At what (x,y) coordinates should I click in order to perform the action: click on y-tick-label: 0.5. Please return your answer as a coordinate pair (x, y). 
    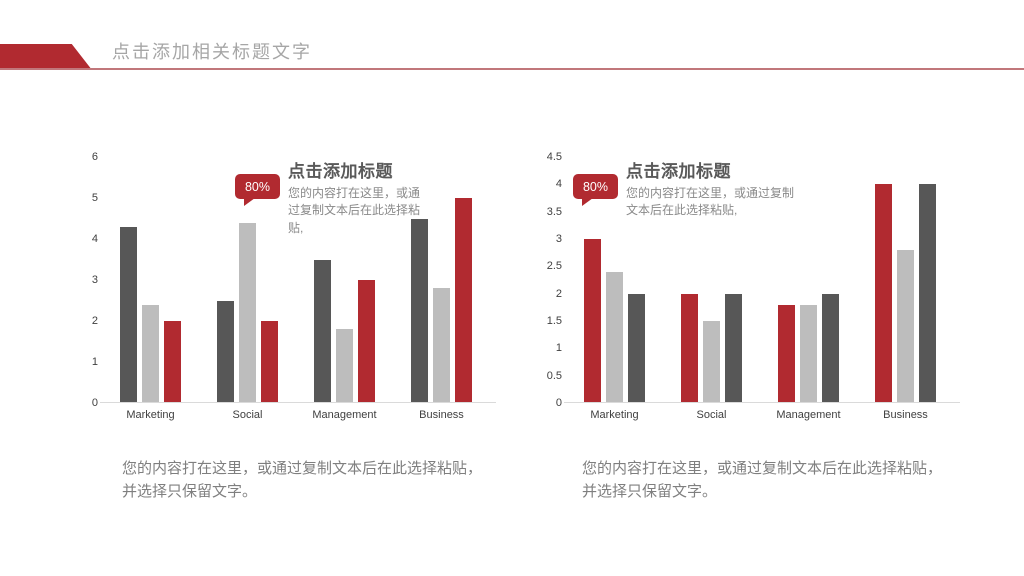
    Looking at the image, I should click on (554, 375).